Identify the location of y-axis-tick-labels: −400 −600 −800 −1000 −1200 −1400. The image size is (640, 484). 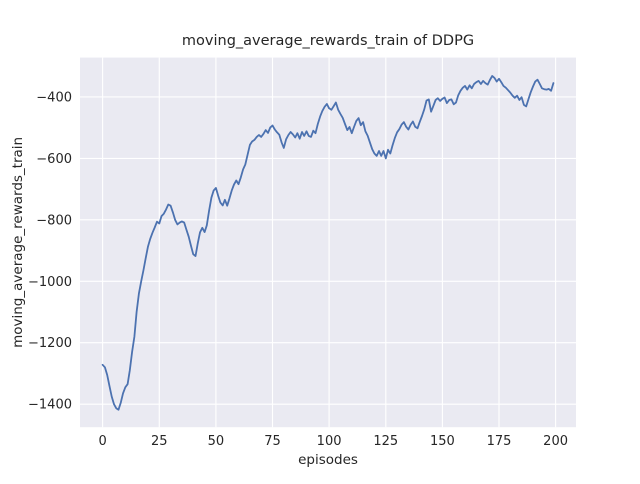
(50, 251).